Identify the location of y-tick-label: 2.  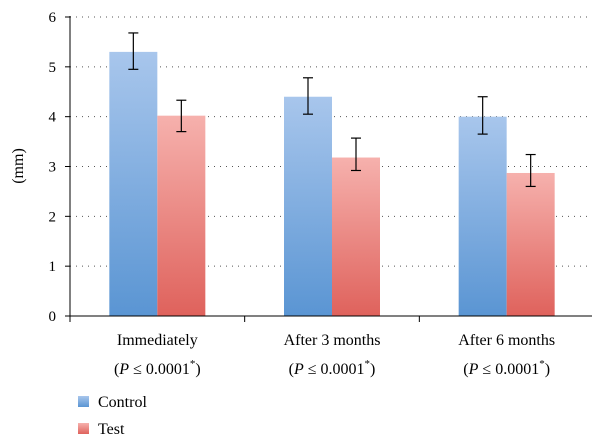
(53, 217).